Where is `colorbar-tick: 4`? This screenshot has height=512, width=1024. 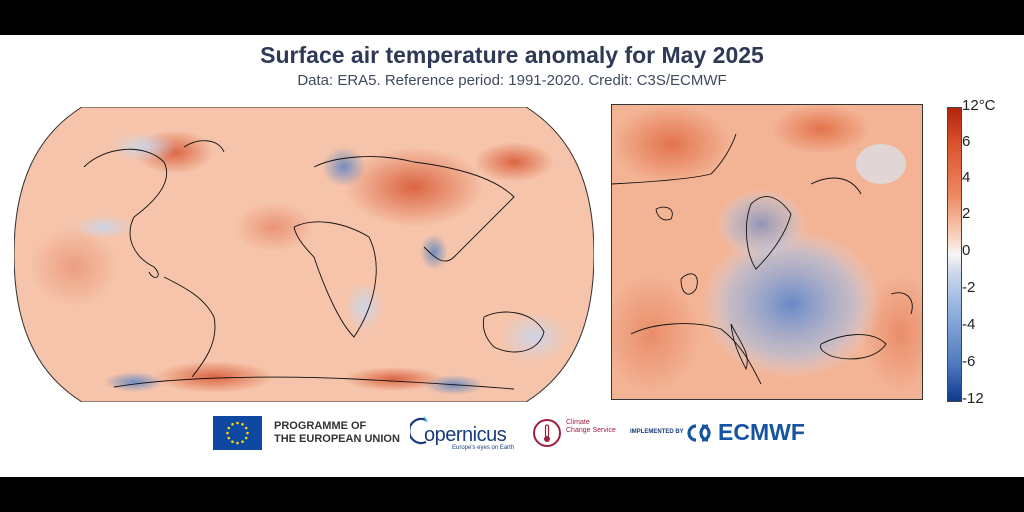 colorbar-tick: 4 is located at coordinates (966, 177).